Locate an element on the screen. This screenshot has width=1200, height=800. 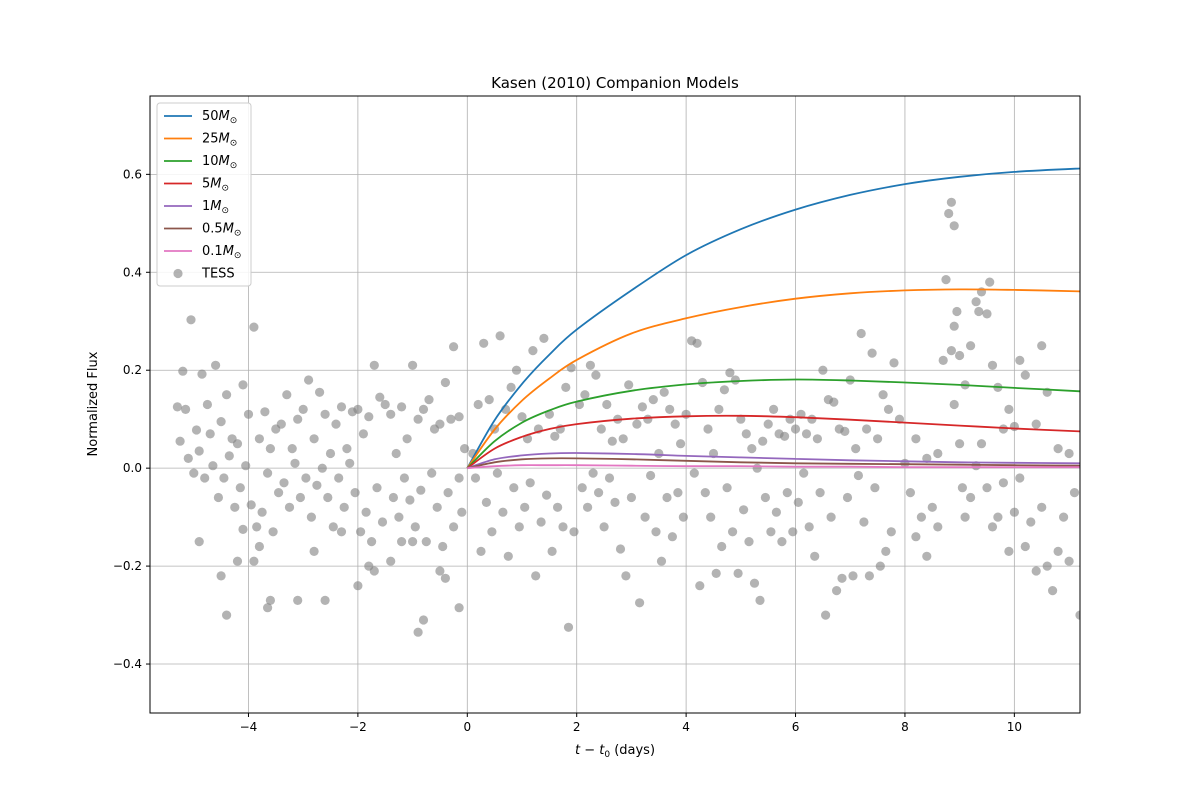
y-tick-label: 0.6 is located at coordinates (132, 174).